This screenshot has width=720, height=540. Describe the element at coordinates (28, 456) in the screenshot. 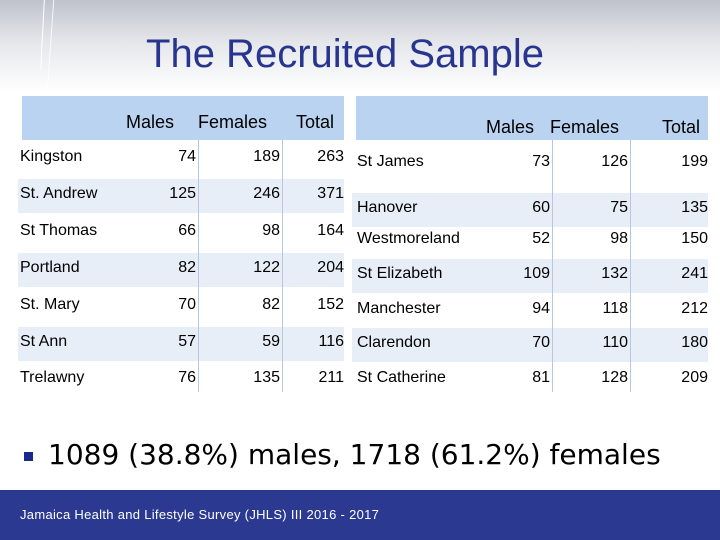

I see `bullet-square-icon` at that location.